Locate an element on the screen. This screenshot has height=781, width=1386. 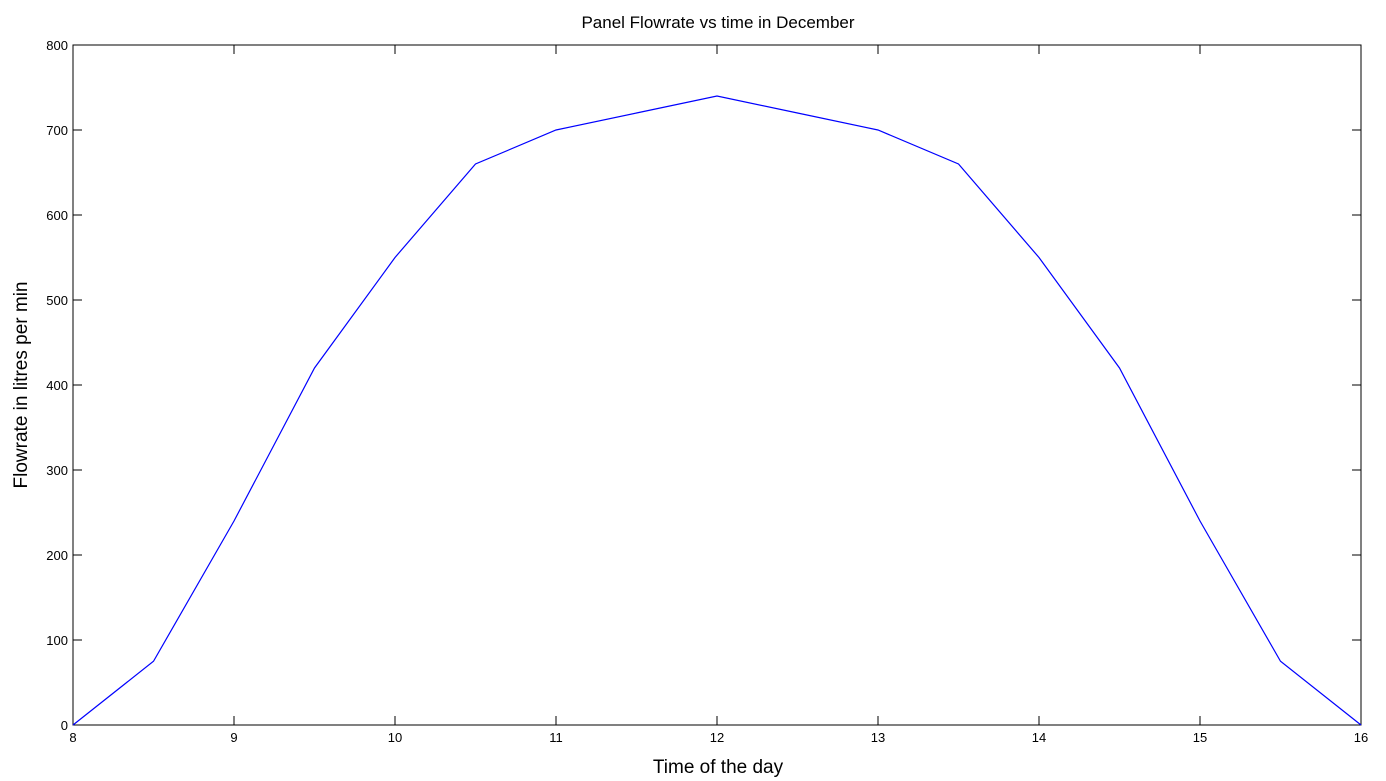
x-tick-label: 16 is located at coordinates (1361, 737).